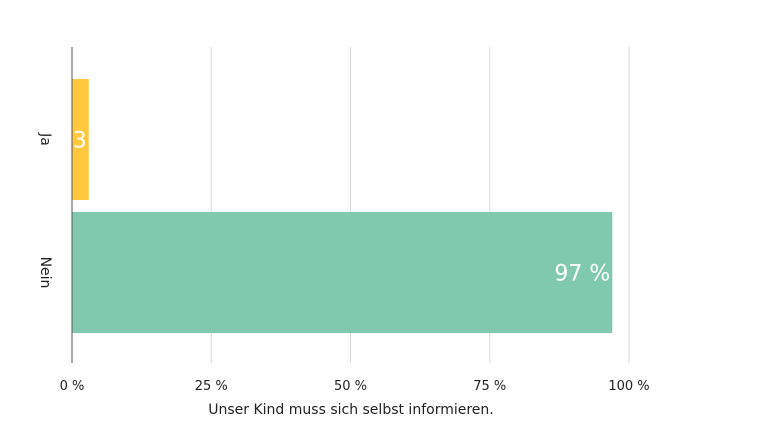 This screenshot has width=768, height=444. I want to click on bar-value-label-nein: 97 %, so click(582, 274).